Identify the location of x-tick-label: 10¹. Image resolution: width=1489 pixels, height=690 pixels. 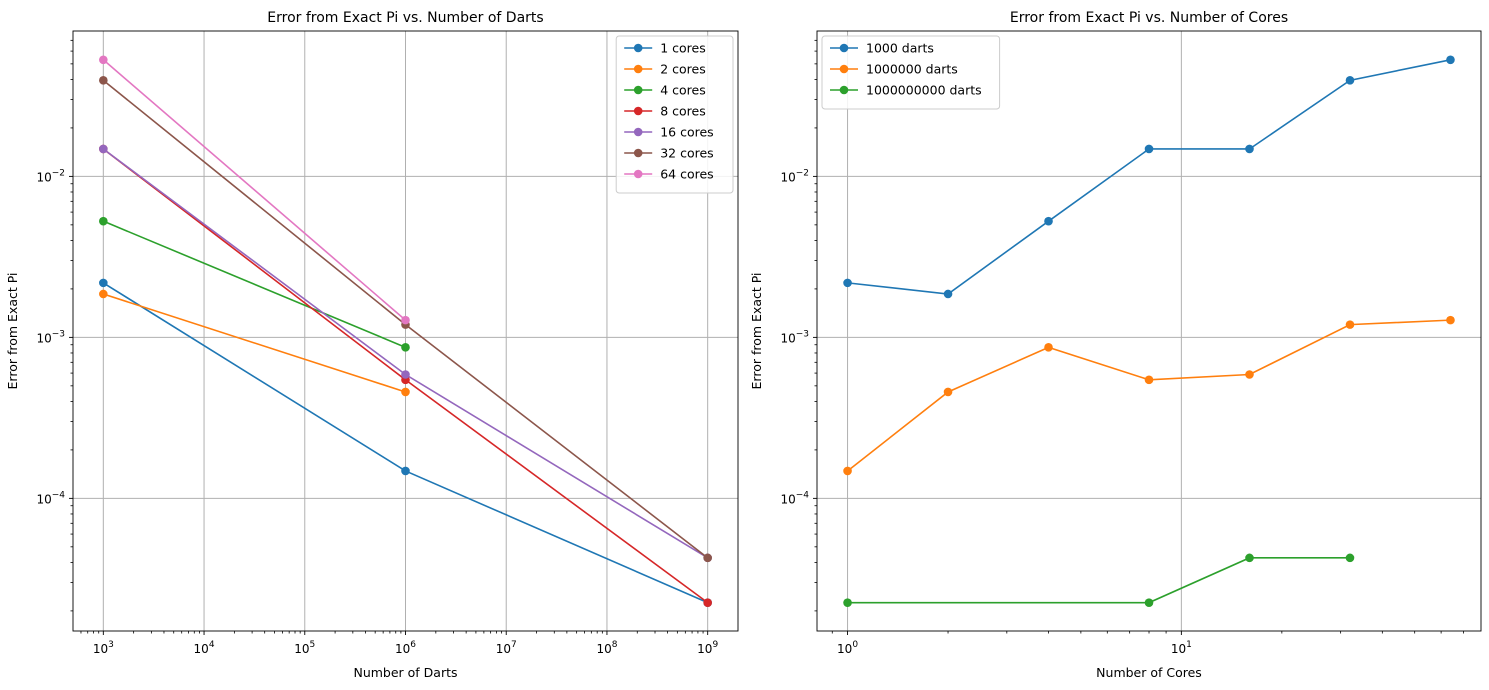
(1181, 648).